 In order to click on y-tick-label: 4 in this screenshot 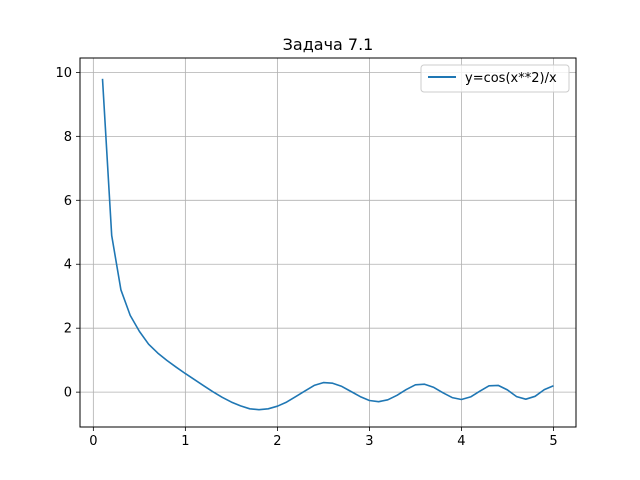, I will do `click(68, 265)`.